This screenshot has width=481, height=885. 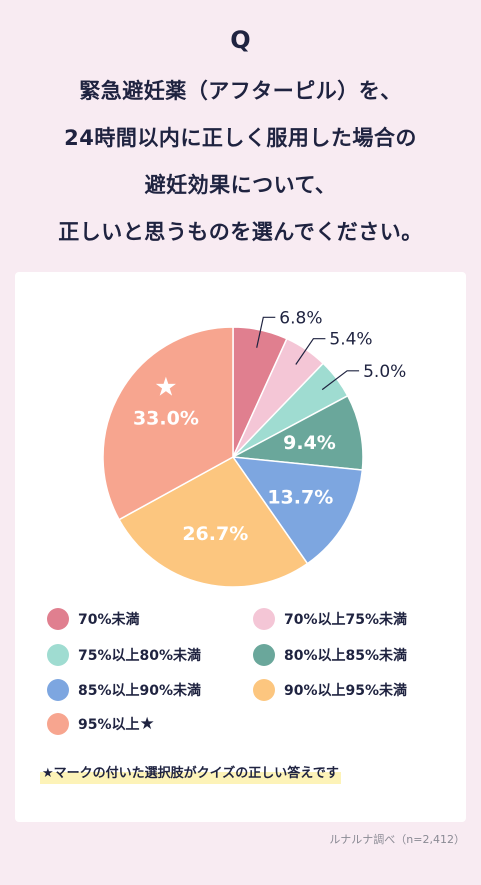 I want to click on data-label: 26.7%, so click(x=215, y=534).